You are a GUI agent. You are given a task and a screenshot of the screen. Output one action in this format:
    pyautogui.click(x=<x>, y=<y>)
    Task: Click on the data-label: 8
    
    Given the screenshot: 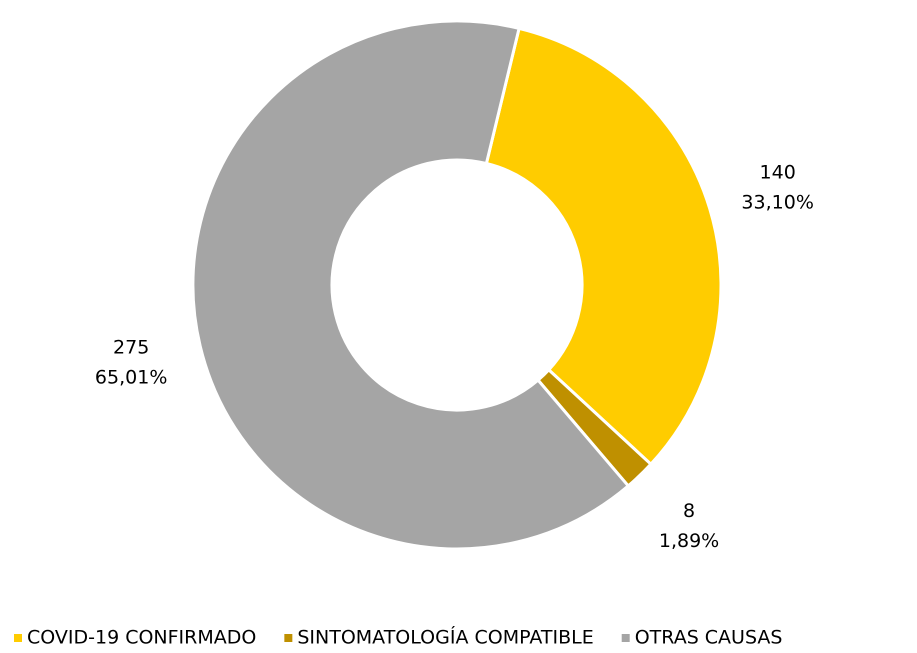 What is the action you would take?
    pyautogui.click(x=689, y=511)
    